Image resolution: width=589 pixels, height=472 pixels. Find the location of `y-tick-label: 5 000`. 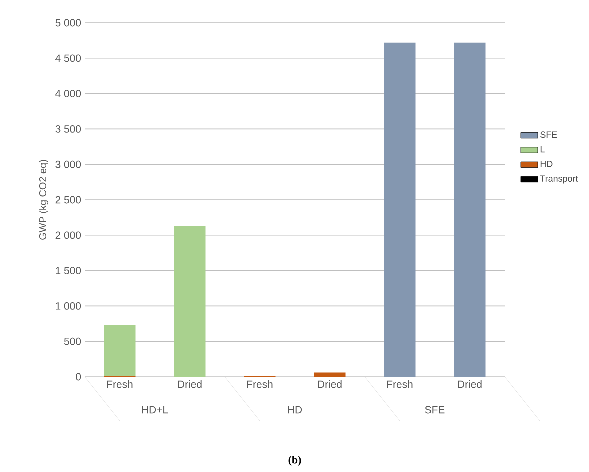

y-tick-label: 5 000 is located at coordinates (69, 23).